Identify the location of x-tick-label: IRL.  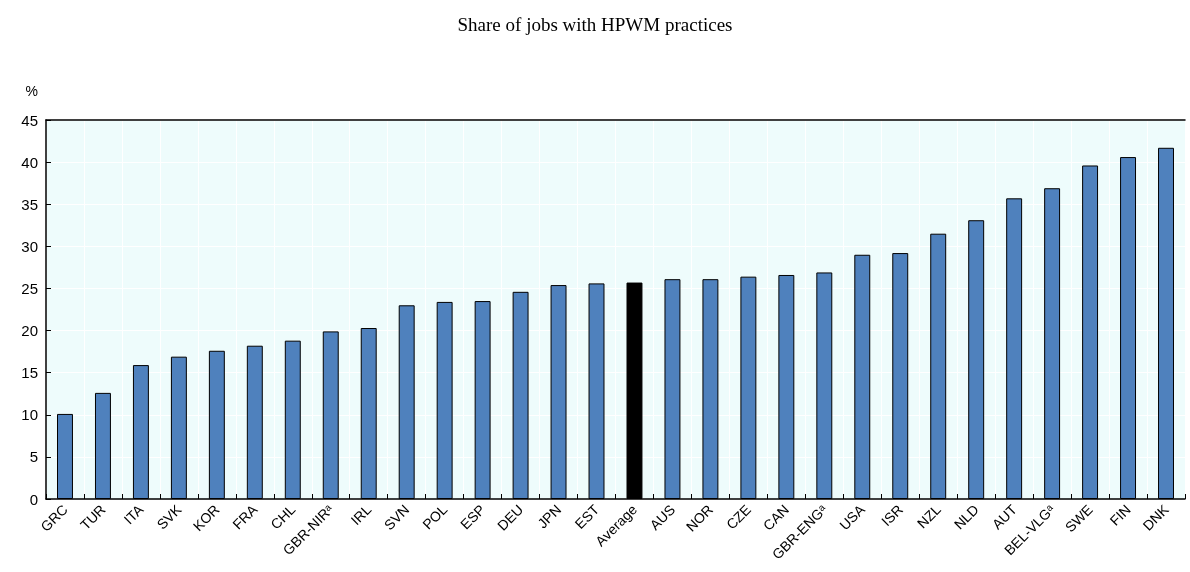
(361, 515).